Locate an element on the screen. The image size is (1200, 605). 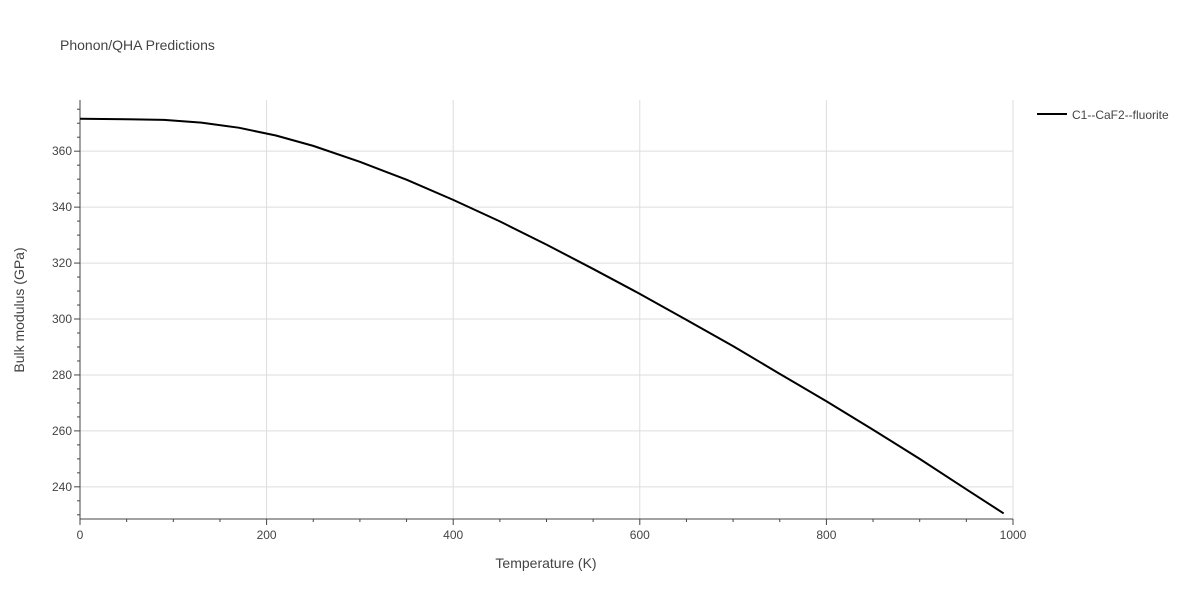
x-tick-label: 600 is located at coordinates (640, 535).